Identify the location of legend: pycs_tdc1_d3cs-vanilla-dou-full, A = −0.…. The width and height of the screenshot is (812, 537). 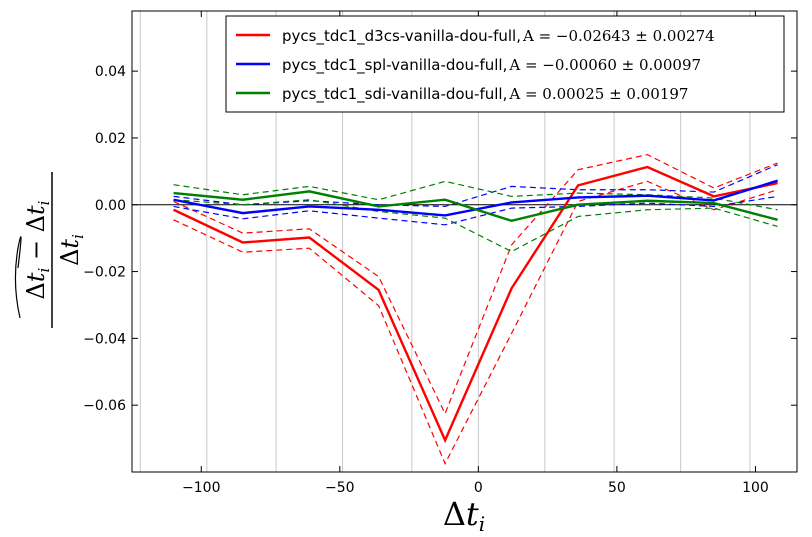
(505, 64).